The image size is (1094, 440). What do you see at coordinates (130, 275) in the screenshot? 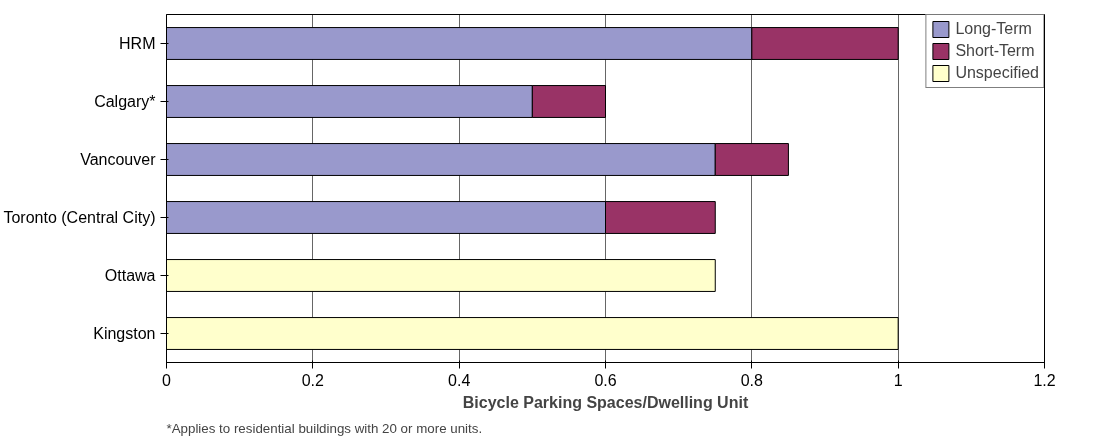
I see `y-tick-label: Ottawa` at bounding box center [130, 275].